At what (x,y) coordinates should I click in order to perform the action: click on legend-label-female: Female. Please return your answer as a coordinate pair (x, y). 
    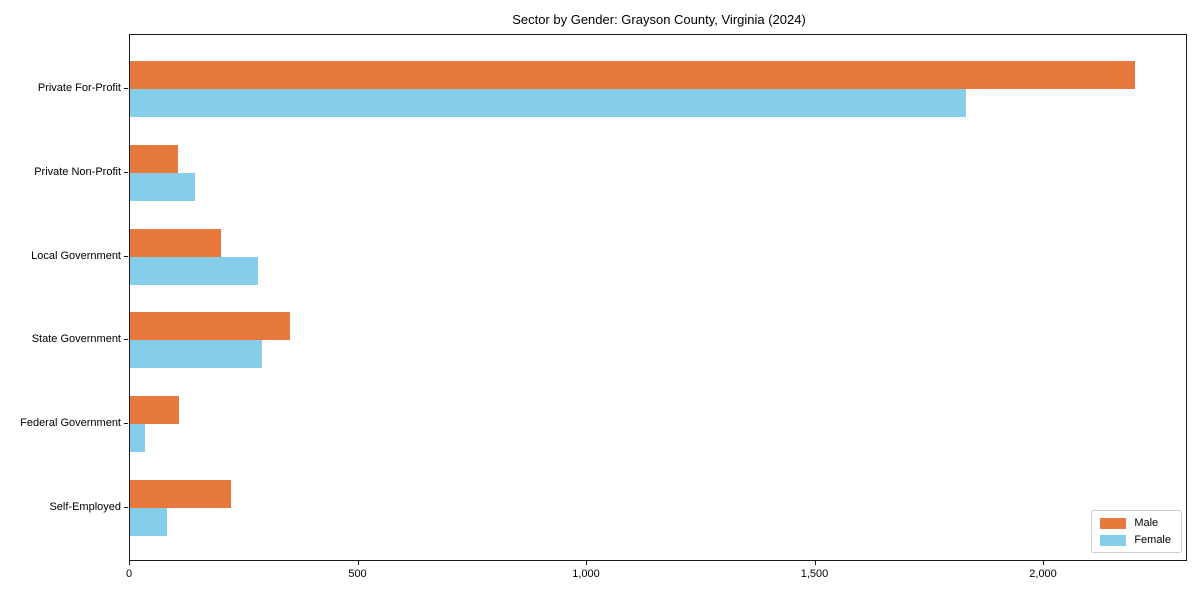
    Looking at the image, I should click on (1152, 540).